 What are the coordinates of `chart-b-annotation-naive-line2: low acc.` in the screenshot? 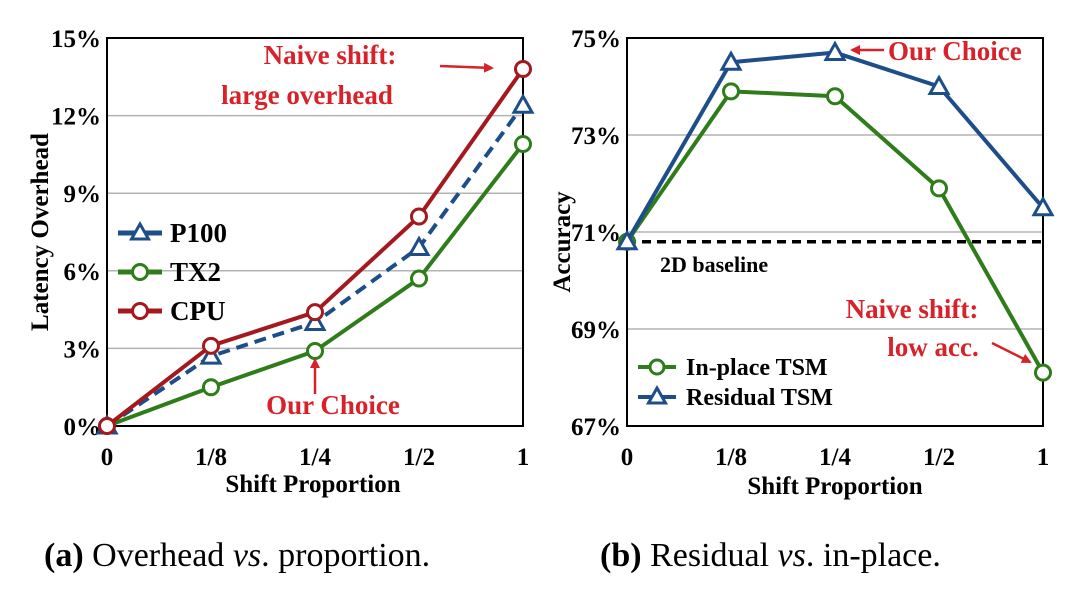 It's located at (932, 347).